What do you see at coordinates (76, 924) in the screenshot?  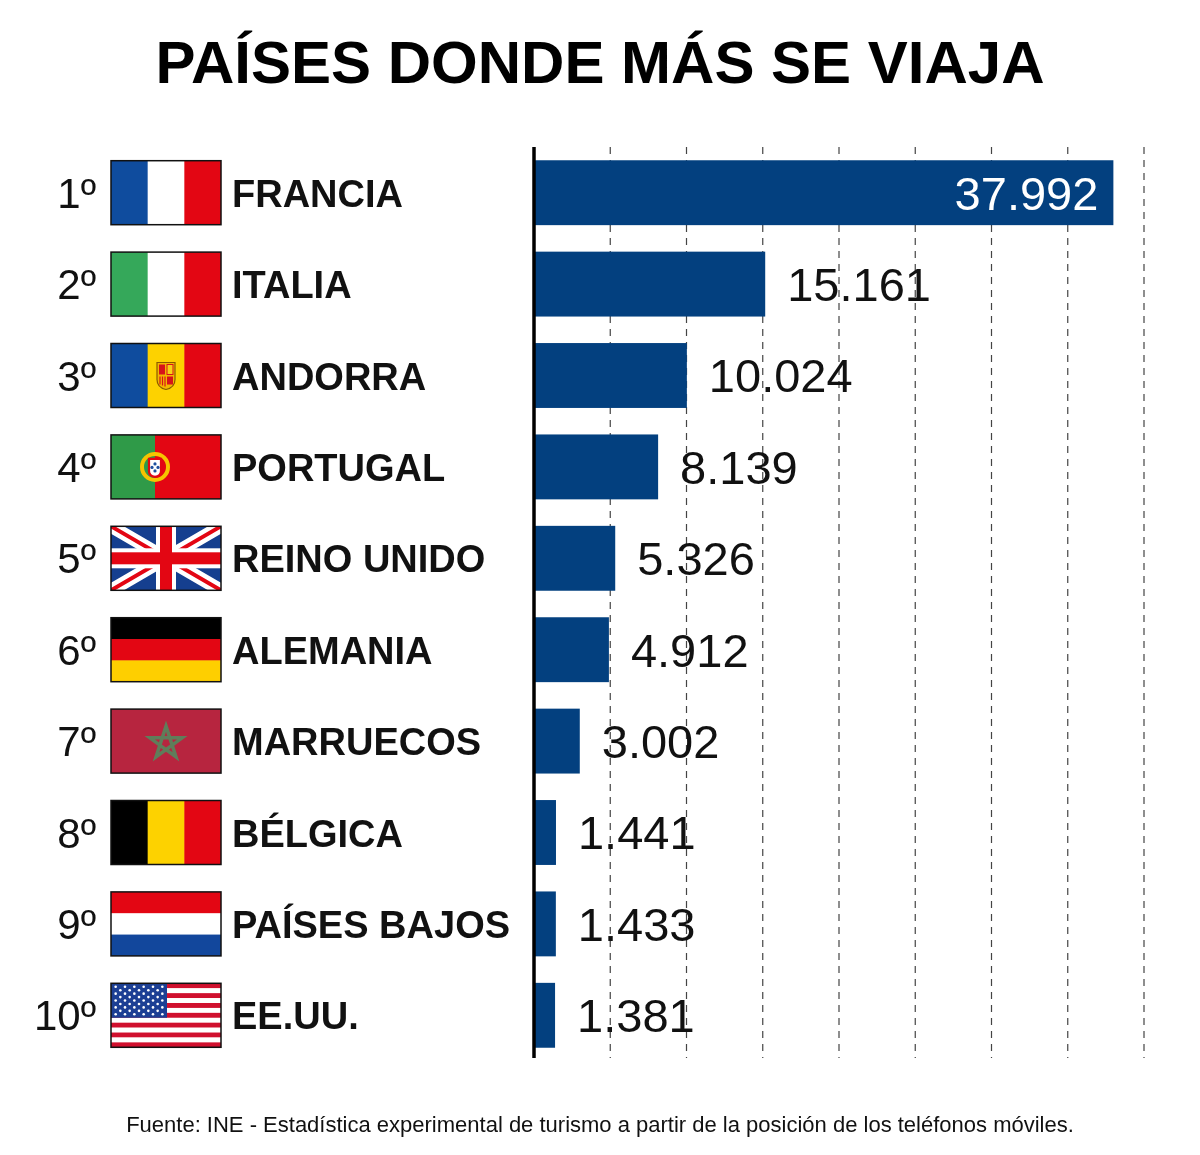 I see `text: 9º` at bounding box center [76, 924].